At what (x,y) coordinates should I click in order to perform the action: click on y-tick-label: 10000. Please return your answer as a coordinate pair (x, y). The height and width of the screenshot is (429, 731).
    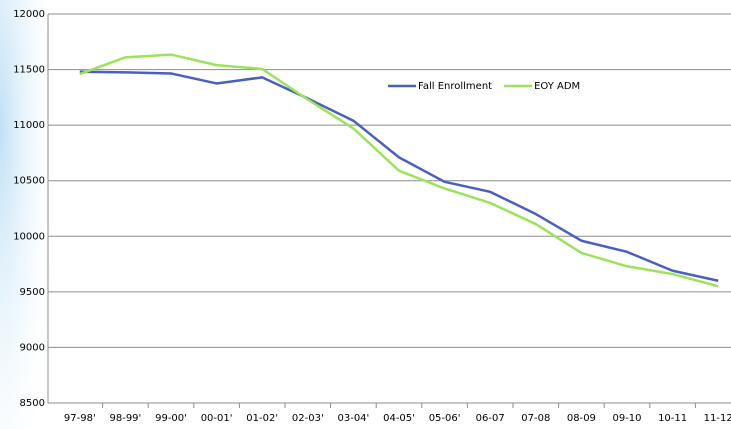
    Looking at the image, I should click on (29, 236).